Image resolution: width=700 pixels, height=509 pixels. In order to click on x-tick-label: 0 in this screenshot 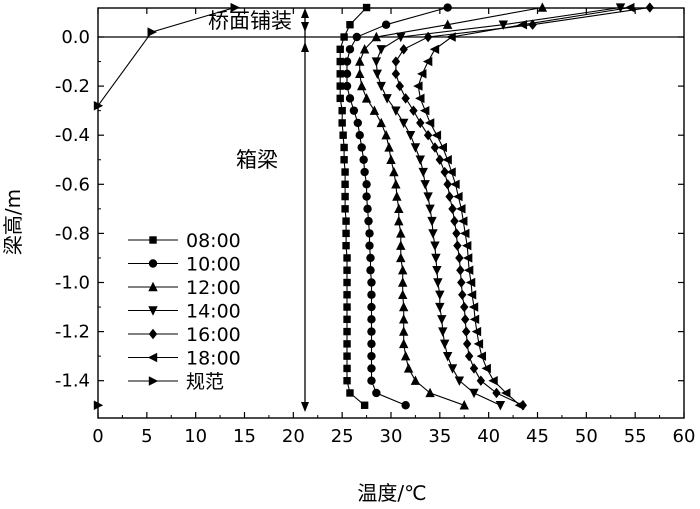, I will do `click(97, 436)`.